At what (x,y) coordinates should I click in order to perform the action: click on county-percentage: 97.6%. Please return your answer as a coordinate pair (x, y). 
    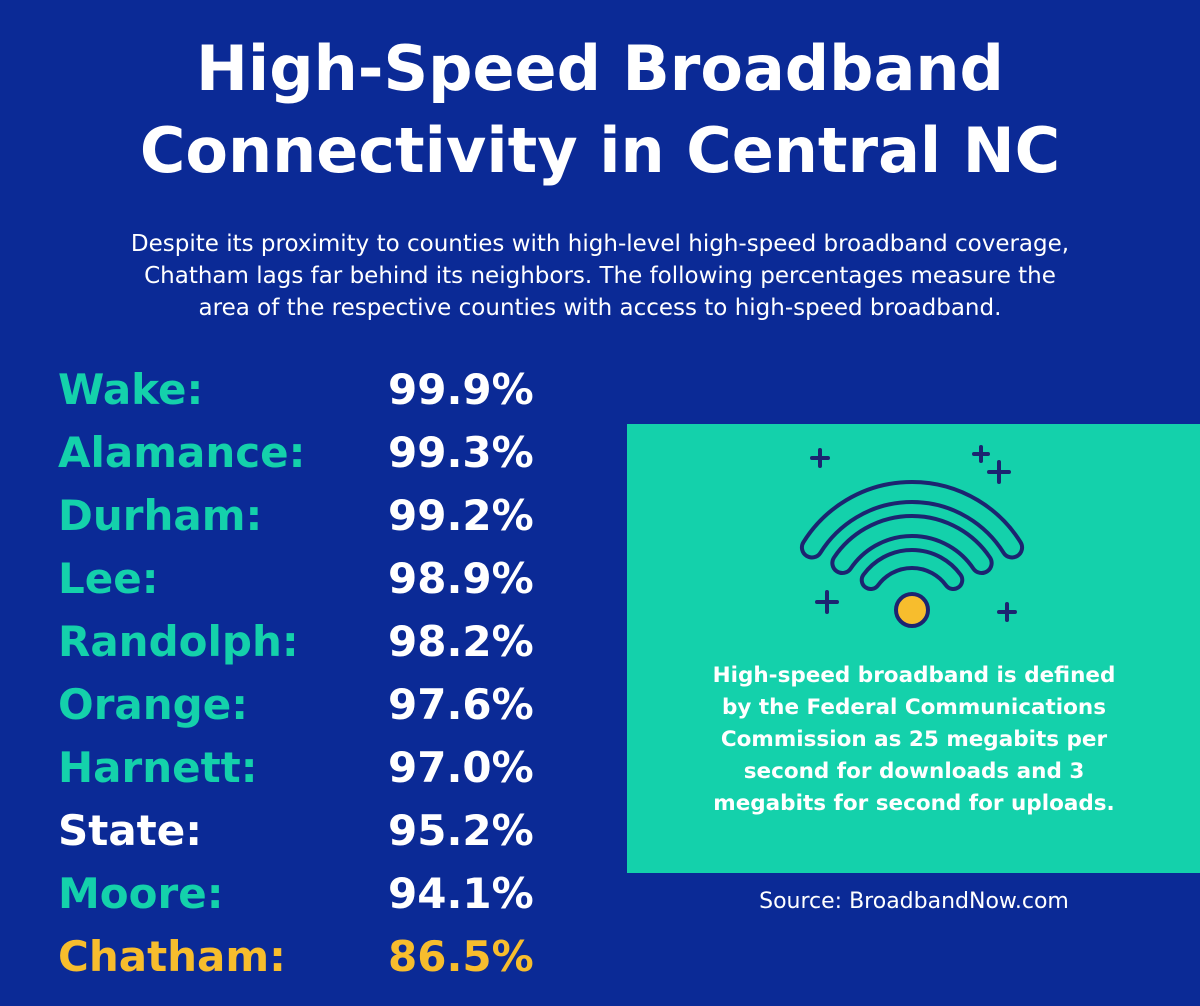
    Looking at the image, I should click on (461, 704).